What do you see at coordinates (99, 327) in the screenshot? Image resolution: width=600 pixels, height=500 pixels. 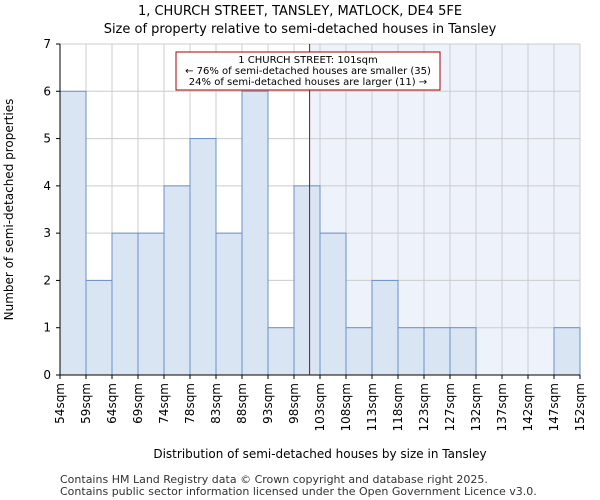 I see `bar-59sqm` at bounding box center [99, 327].